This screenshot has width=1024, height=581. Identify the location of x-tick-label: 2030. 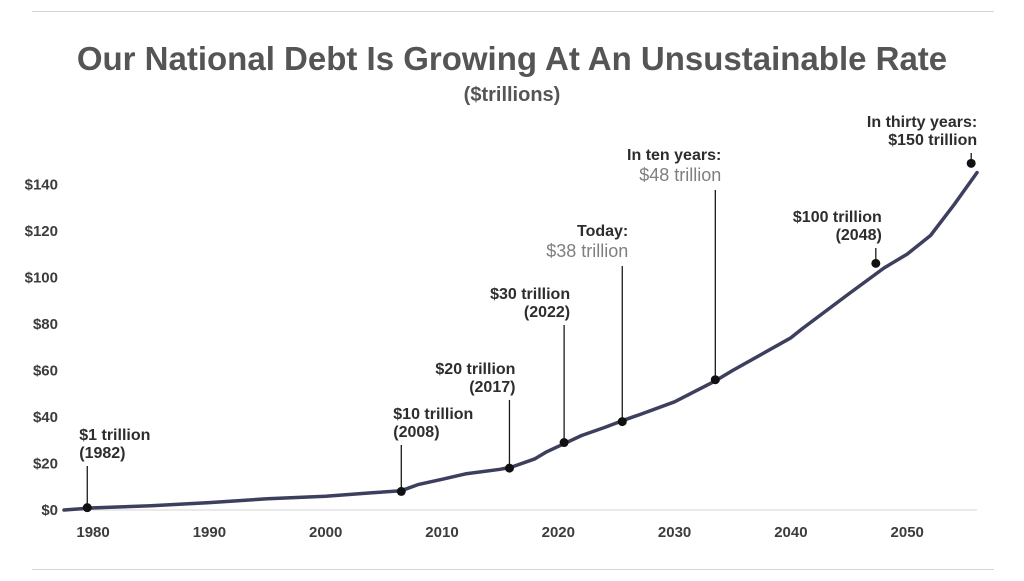
(674, 532).